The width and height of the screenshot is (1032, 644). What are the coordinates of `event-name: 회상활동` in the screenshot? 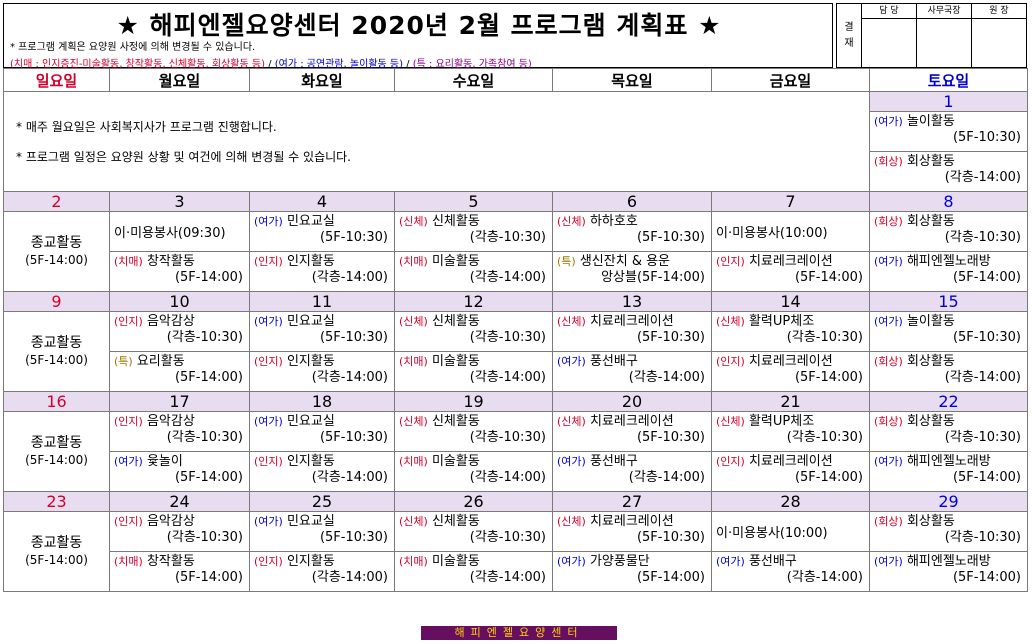 It's located at (930, 421).